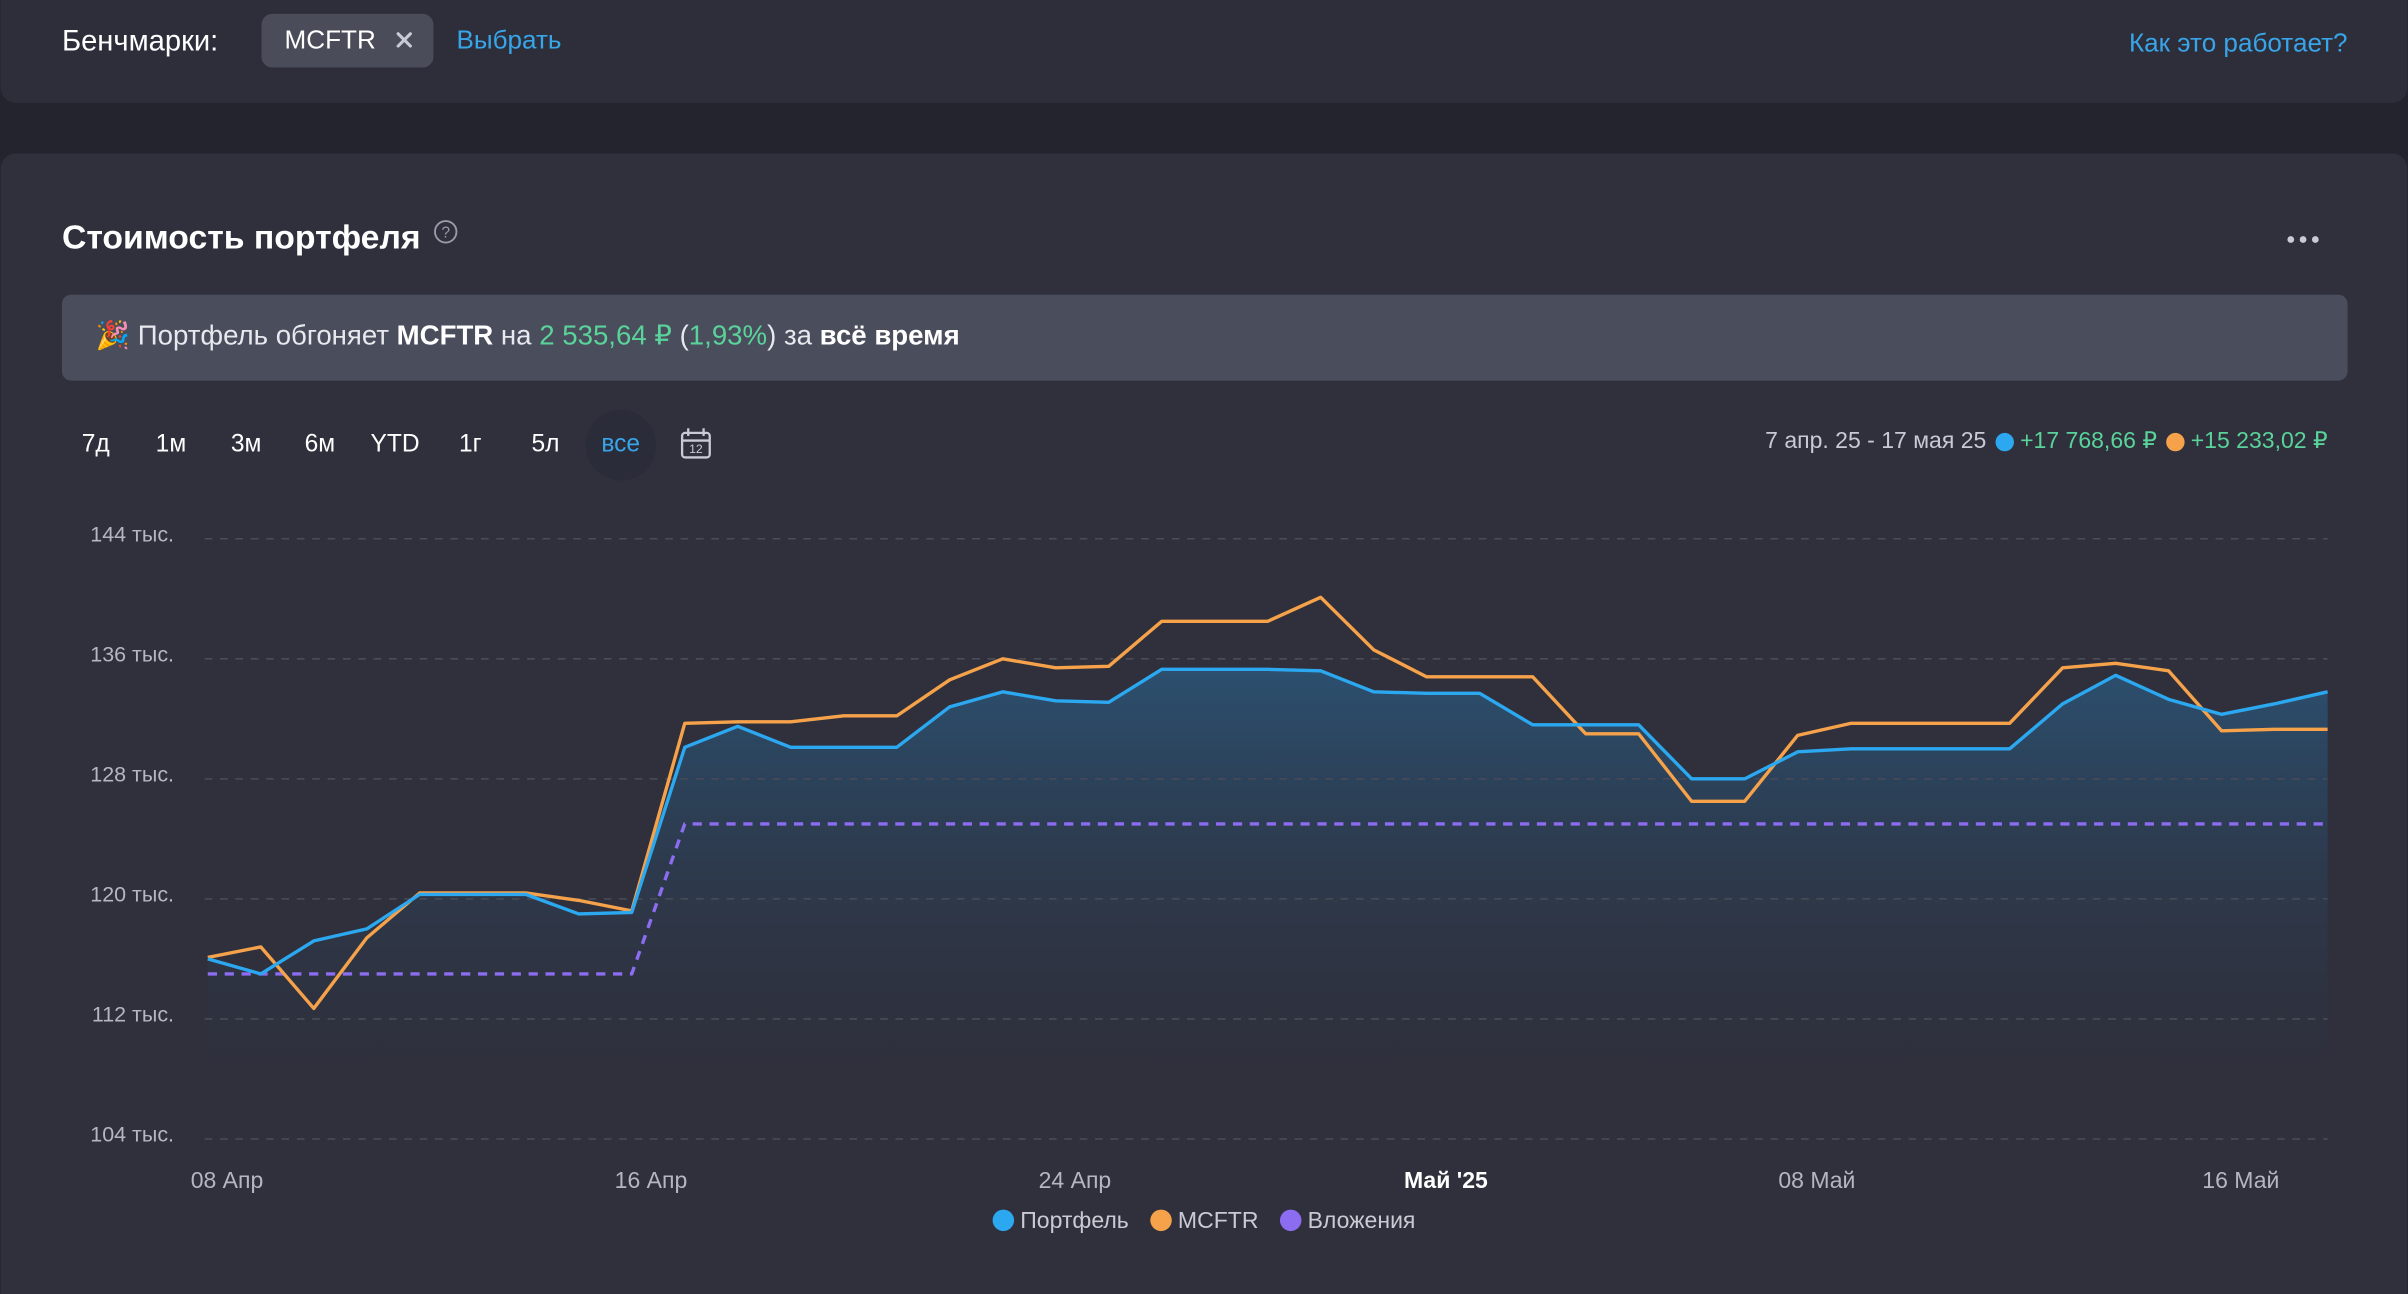  Describe the element at coordinates (264, 335) in the screenshot. I see `banner-prefix: Портфель обгоняет` at that location.